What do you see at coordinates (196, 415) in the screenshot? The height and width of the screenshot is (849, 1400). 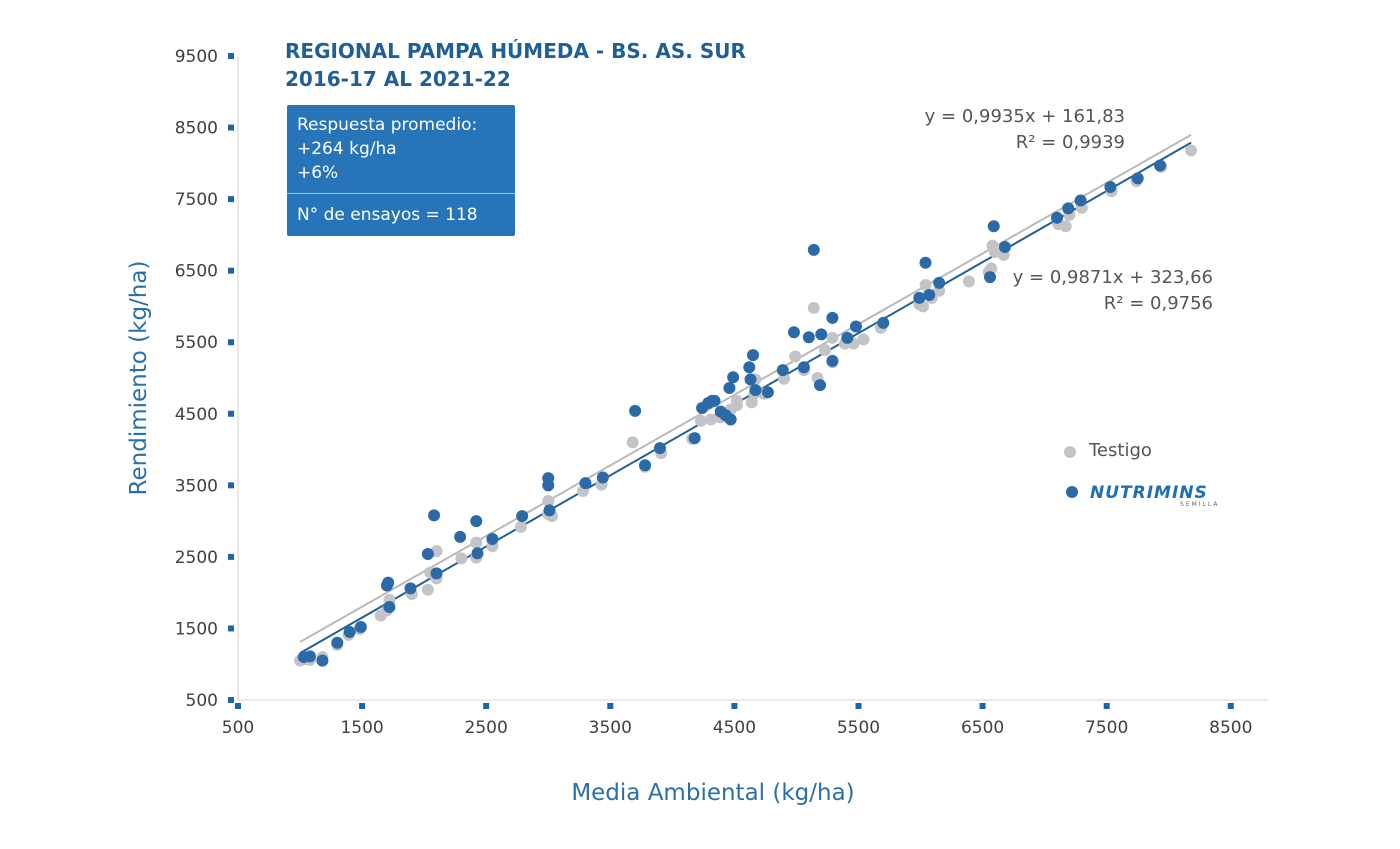 I see `y-tick-label: 4500` at bounding box center [196, 415].